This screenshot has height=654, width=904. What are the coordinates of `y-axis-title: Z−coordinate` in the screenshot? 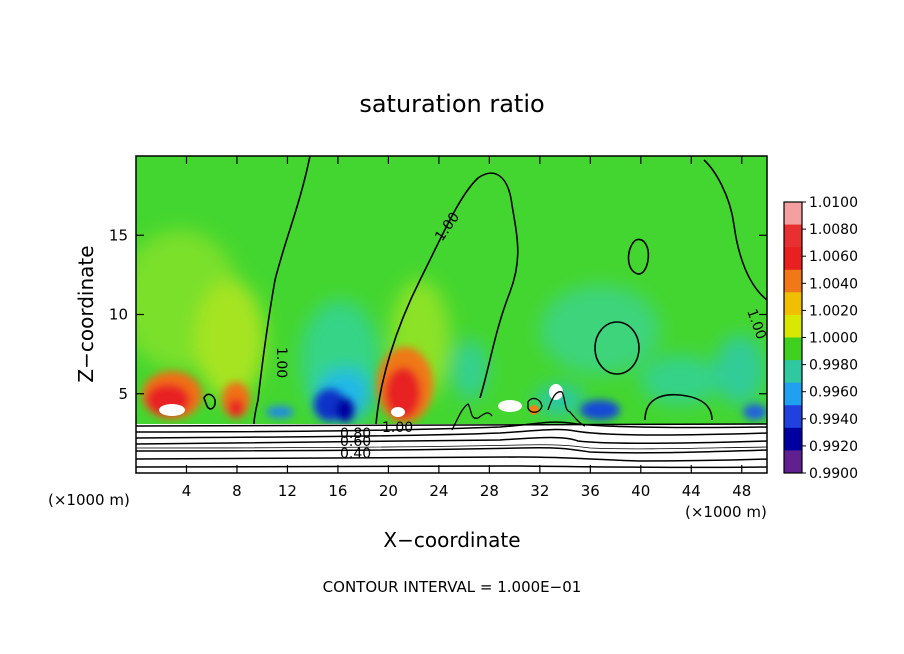 It's located at (86, 313).